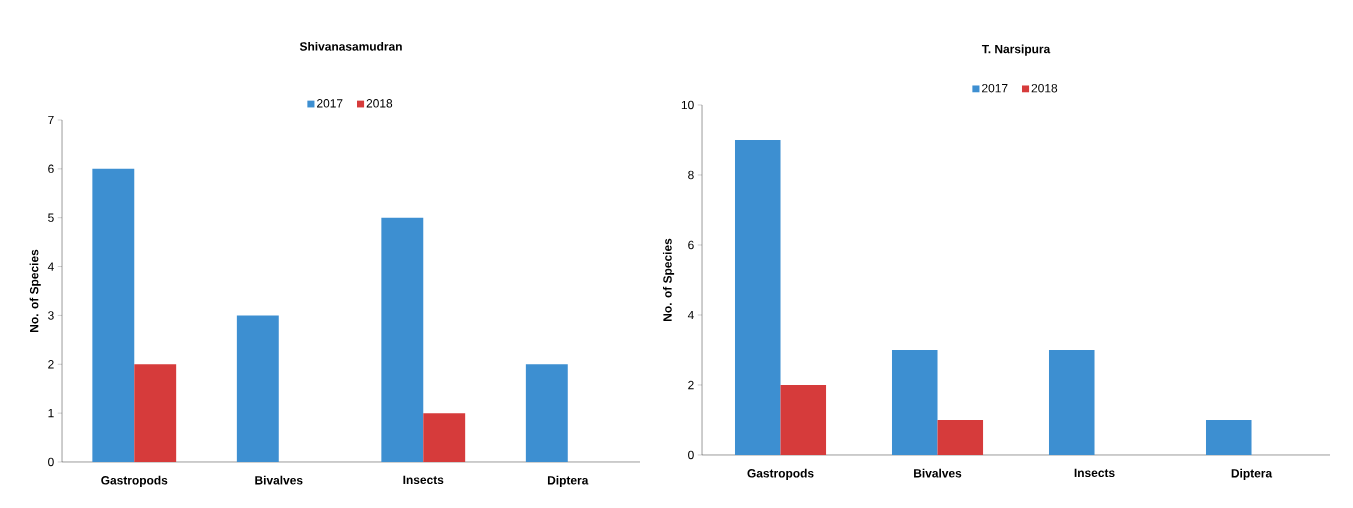 The width and height of the screenshot is (1353, 508). Describe the element at coordinates (51, 315) in the screenshot. I see `y-tick-label: 3` at that location.